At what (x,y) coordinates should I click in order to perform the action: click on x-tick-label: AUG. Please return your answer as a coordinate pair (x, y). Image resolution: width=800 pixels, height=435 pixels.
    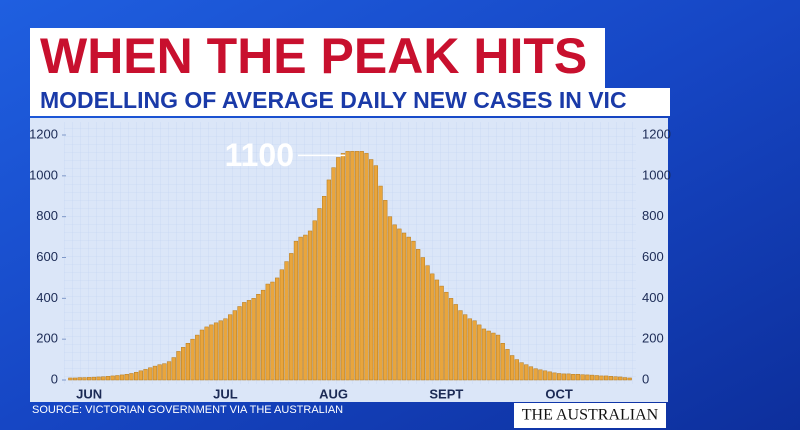
    Looking at the image, I should click on (333, 393).